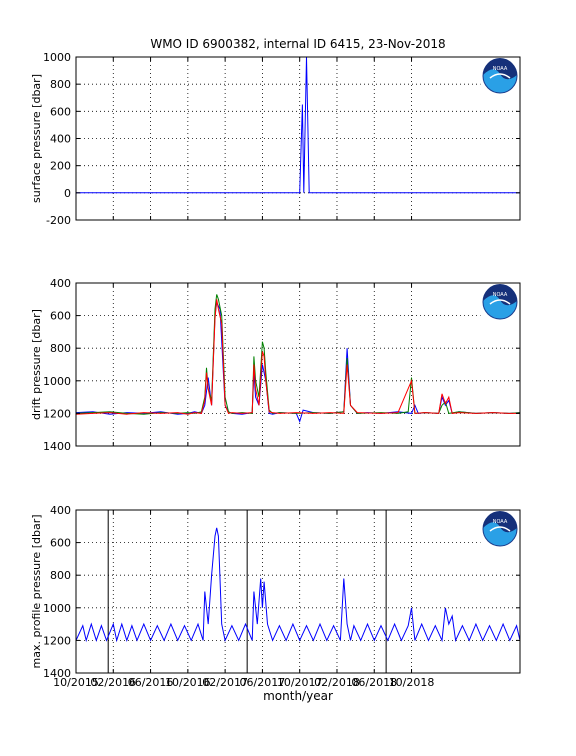  Describe the element at coordinates (188, 682) in the screenshot. I see `x-tick-label: 10/2016` at that location.